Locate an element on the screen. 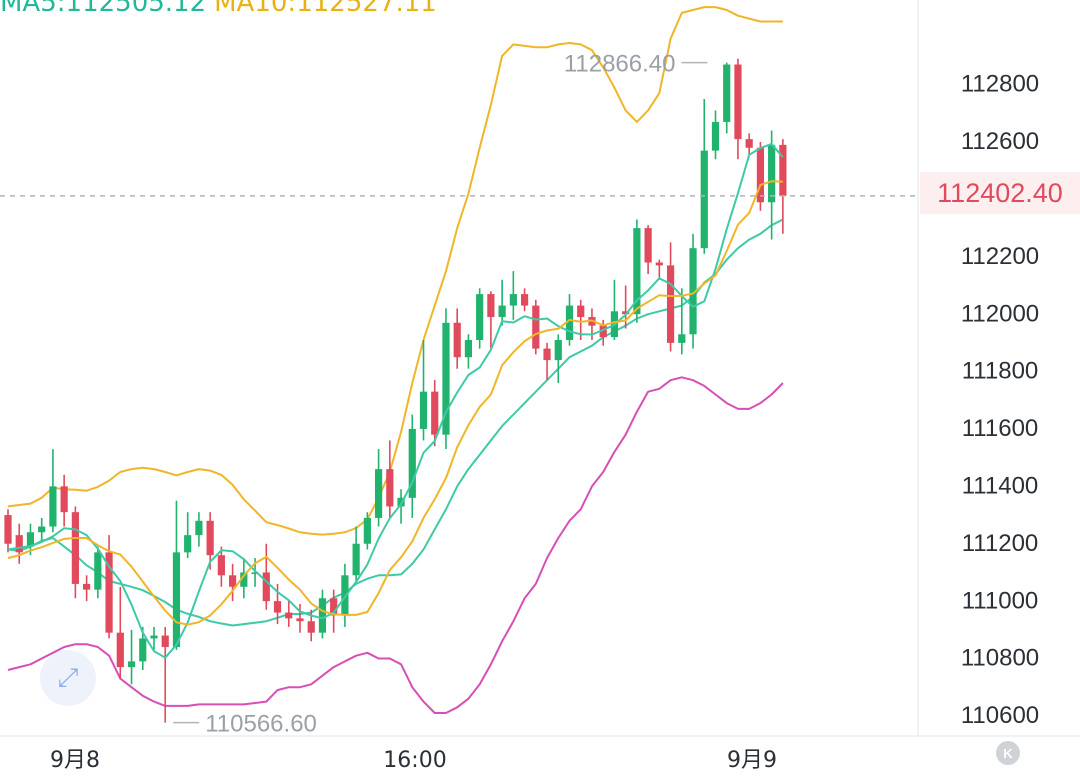  x-tick-label: 9月8 is located at coordinates (75, 760).